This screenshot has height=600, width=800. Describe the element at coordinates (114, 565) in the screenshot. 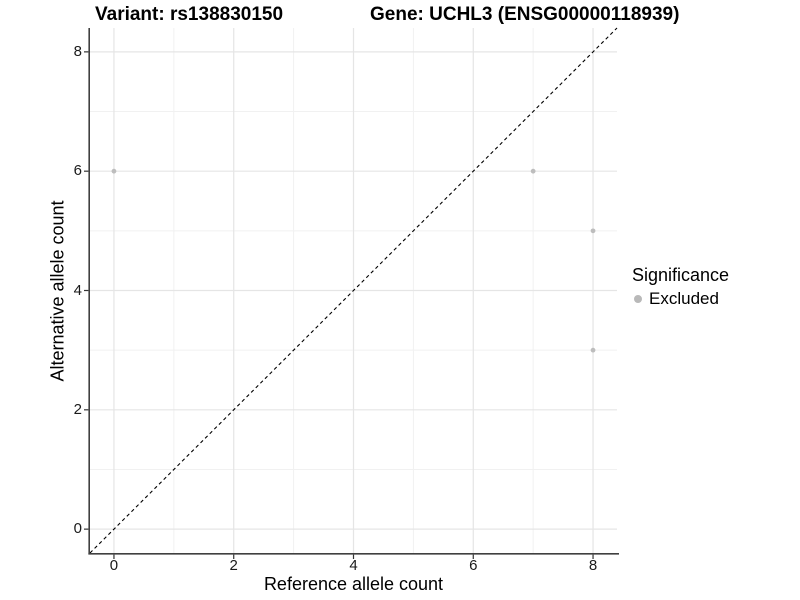

I see `x-tick-label: 0` at that location.